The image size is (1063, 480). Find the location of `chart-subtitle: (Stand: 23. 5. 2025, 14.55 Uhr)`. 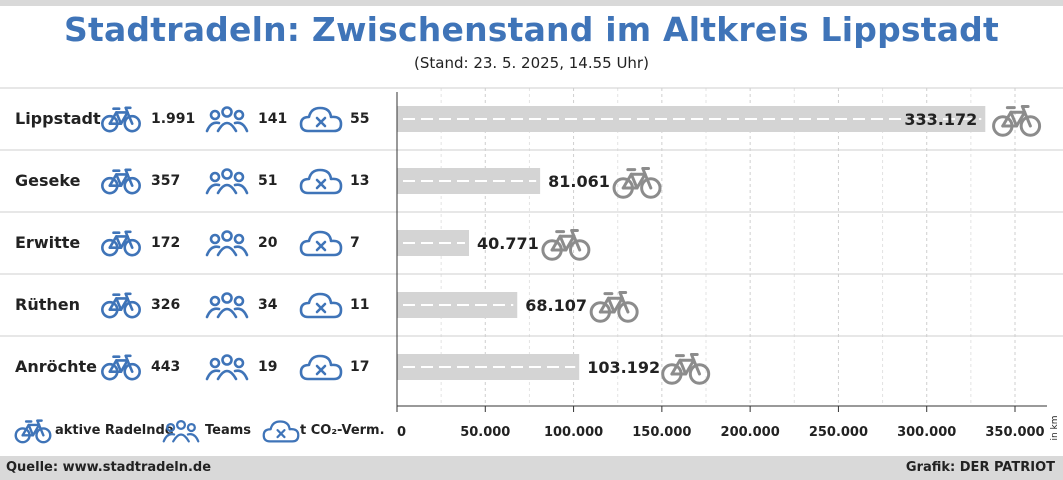

chart-subtitle: (Stand: 23. 5. 2025, 14.55 Uhr) is located at coordinates (531, 63).